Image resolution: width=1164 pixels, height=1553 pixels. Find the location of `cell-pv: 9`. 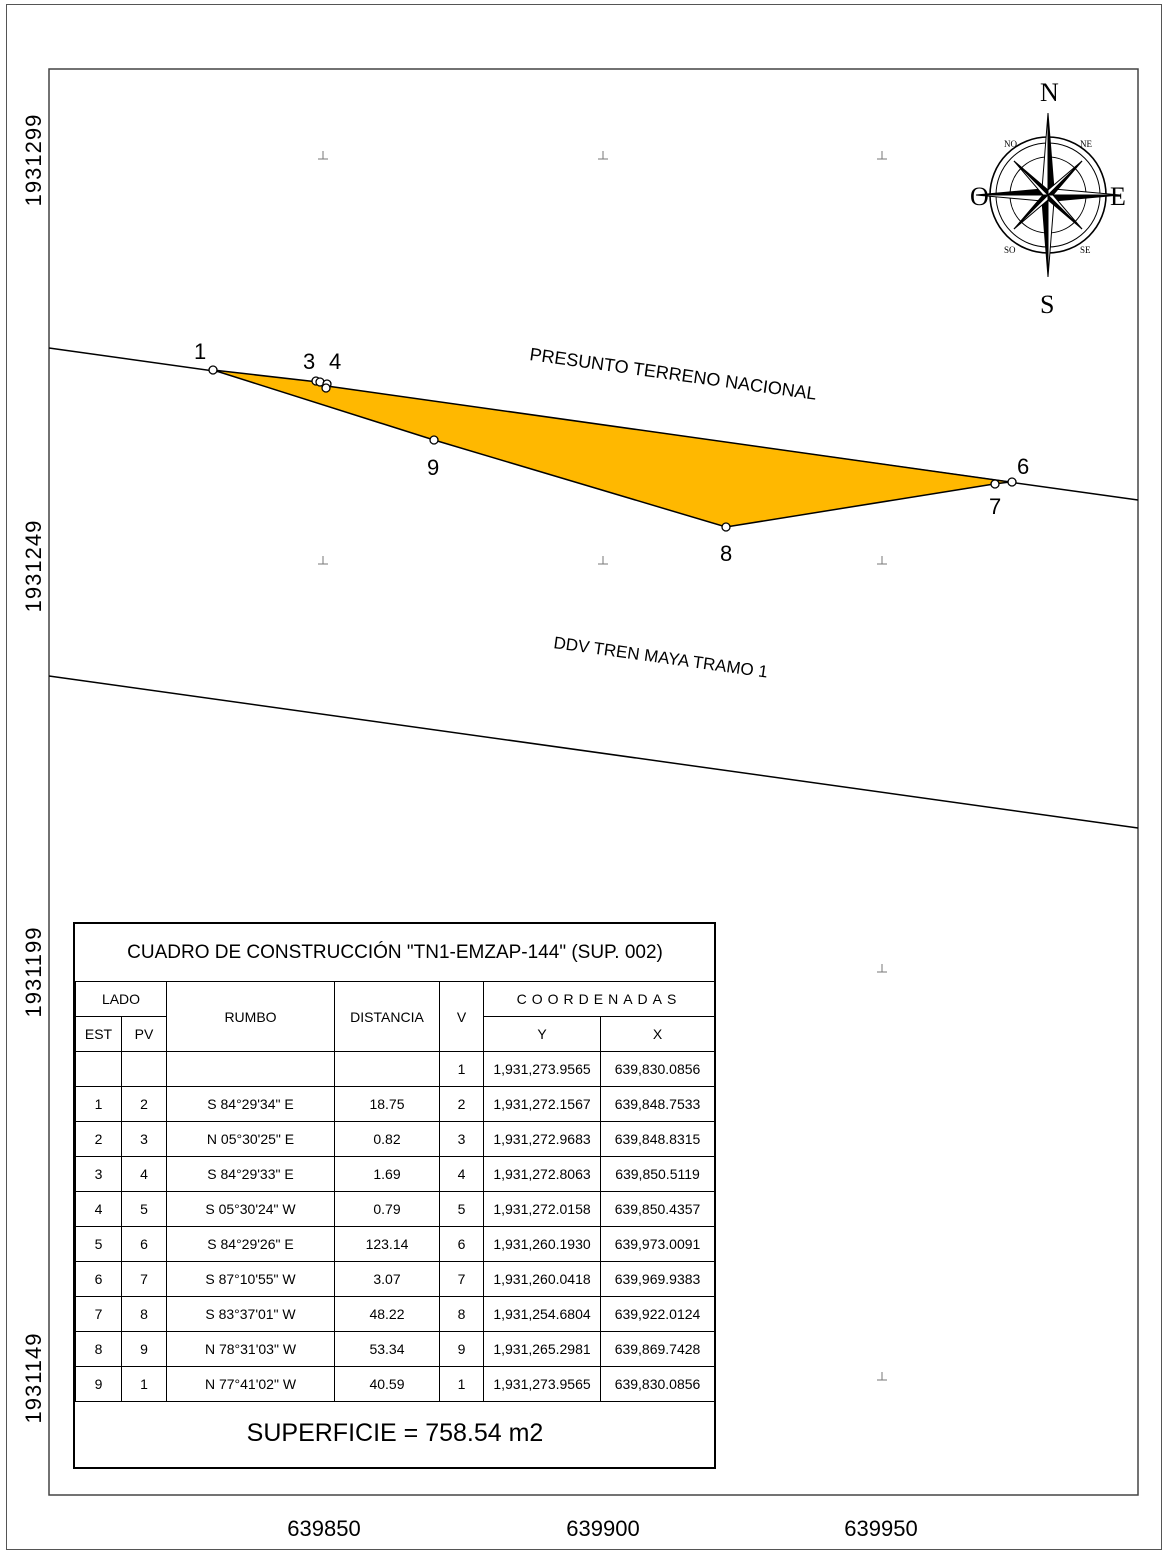

cell-pv: 9 is located at coordinates (144, 1349).